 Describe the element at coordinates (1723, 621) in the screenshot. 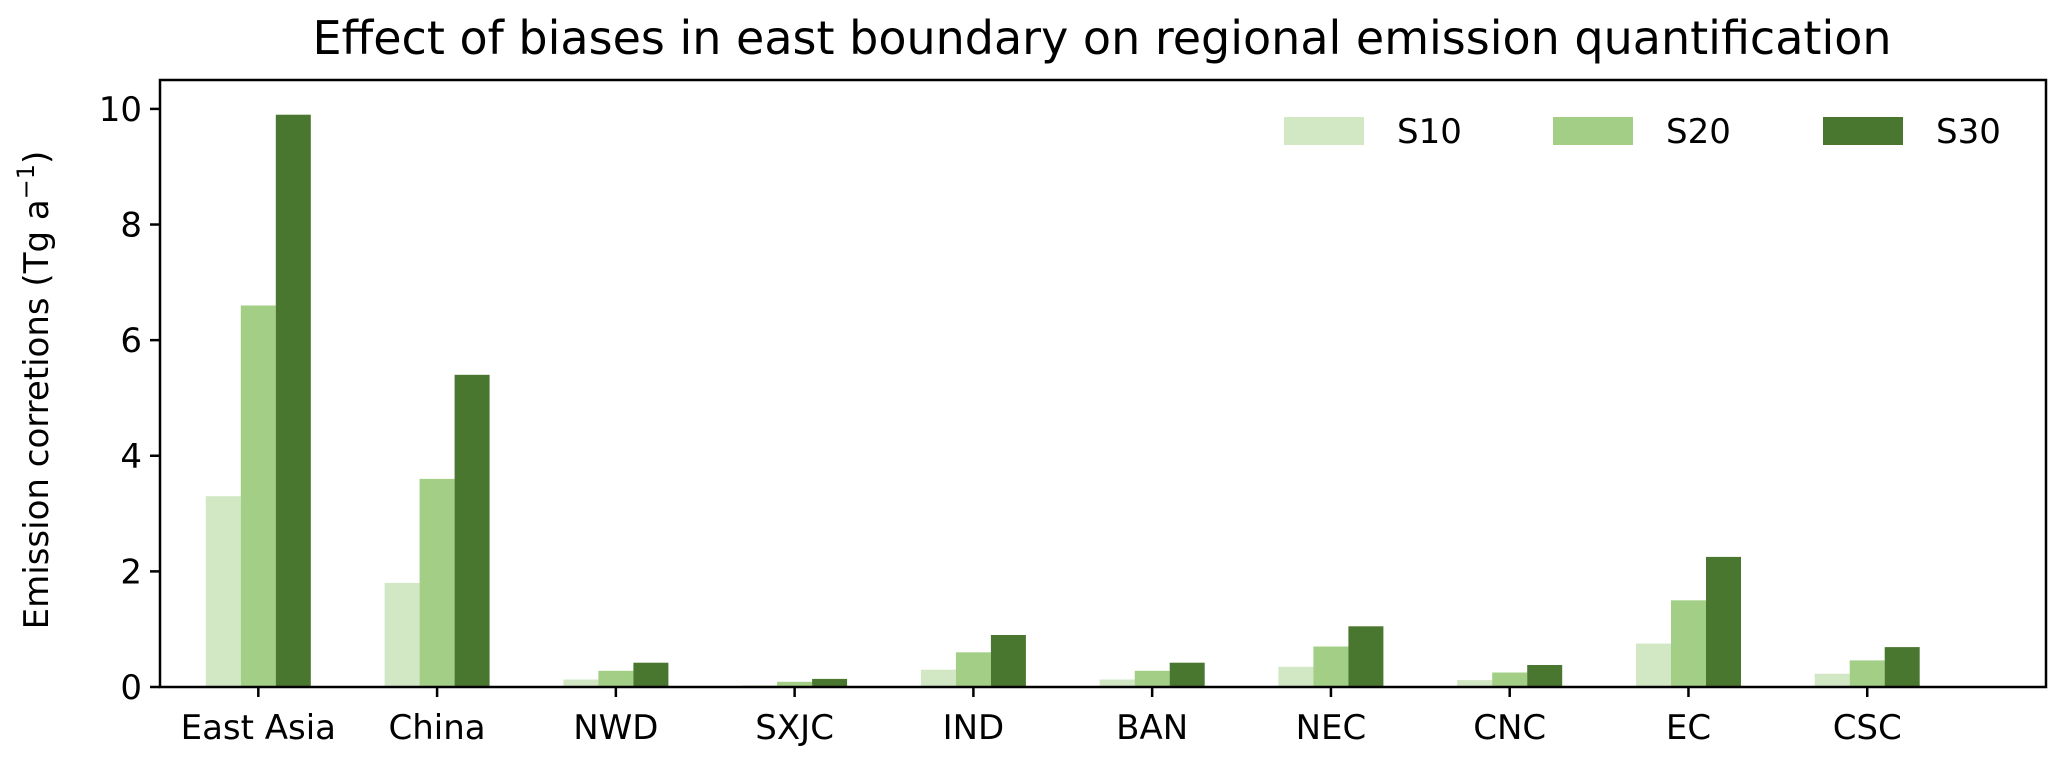

I see `bar-s30-ec` at that location.